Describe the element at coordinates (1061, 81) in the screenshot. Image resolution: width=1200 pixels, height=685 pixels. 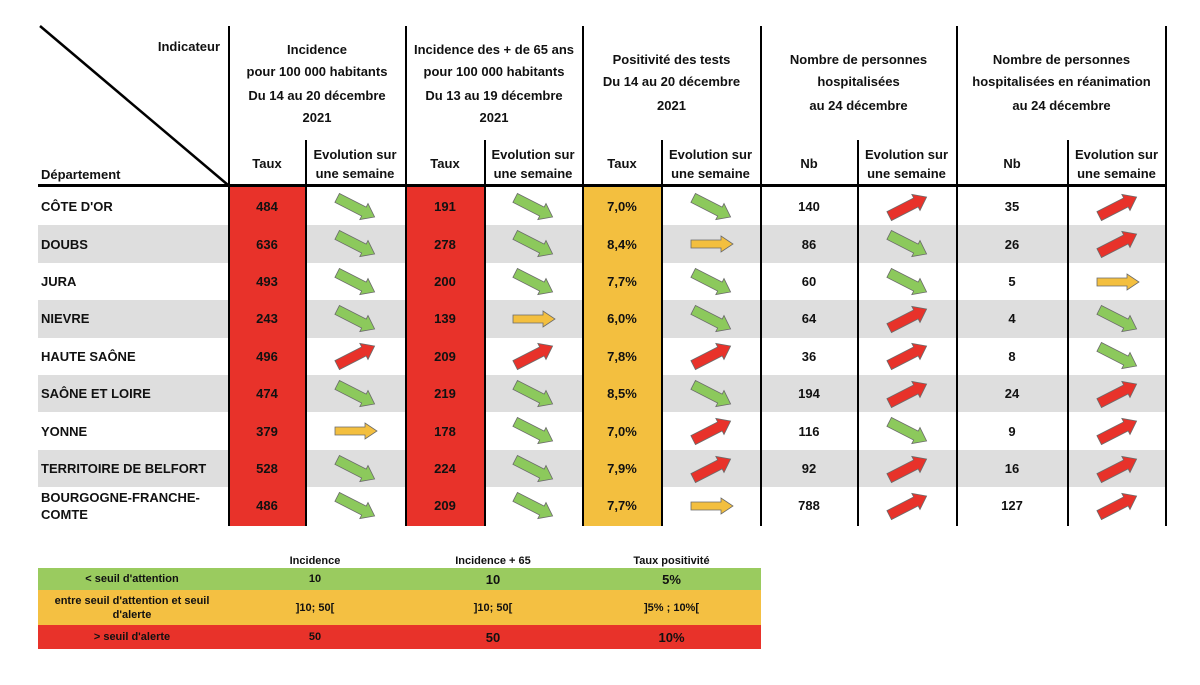
I see `group-header-line: hospitalisées en réanimation` at that location.